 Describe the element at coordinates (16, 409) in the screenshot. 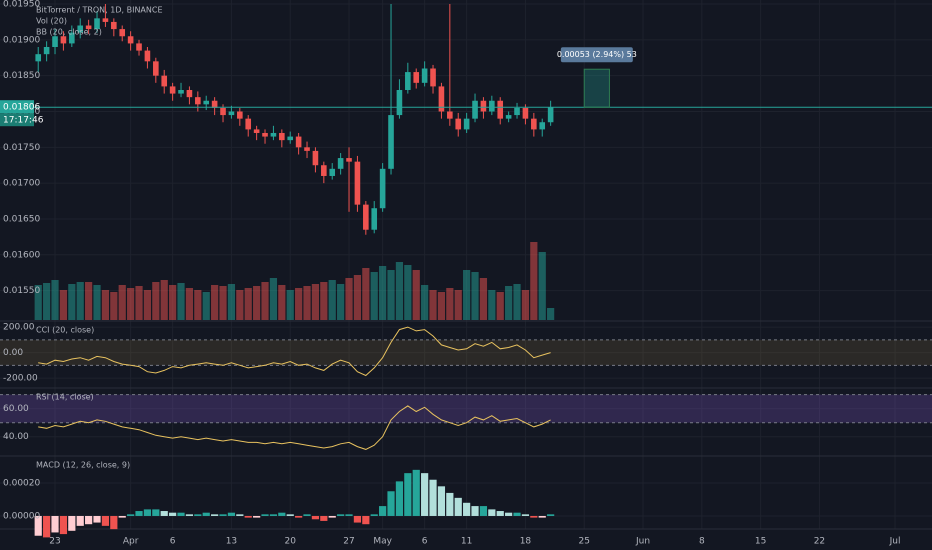

I see `y-tick-label: 60.00` at that location.